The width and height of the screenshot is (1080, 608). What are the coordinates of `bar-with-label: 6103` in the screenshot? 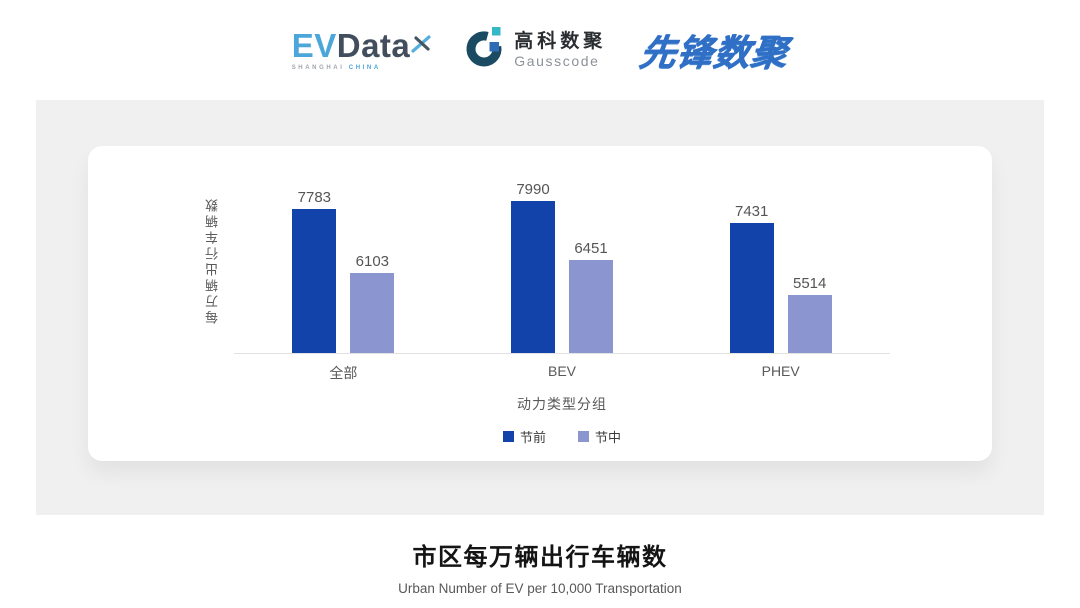 It's located at (372, 303).